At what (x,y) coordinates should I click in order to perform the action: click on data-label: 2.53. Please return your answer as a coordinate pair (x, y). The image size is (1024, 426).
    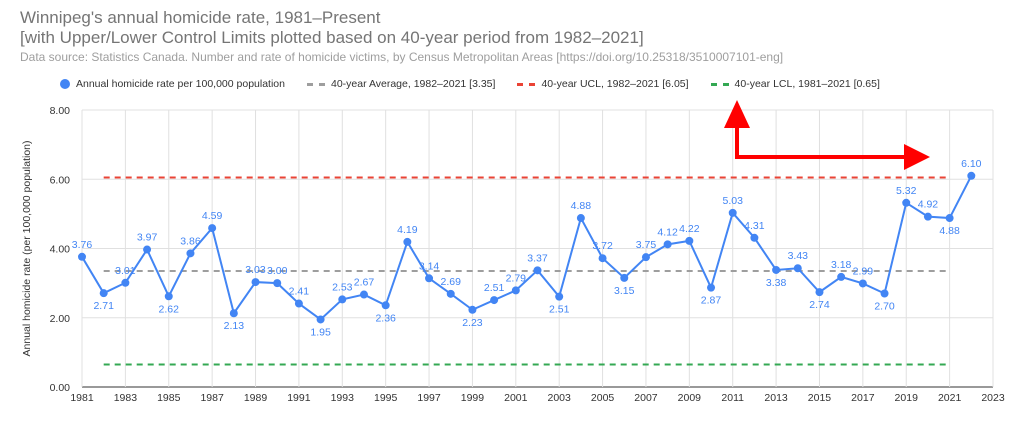
    Looking at the image, I should click on (342, 287).